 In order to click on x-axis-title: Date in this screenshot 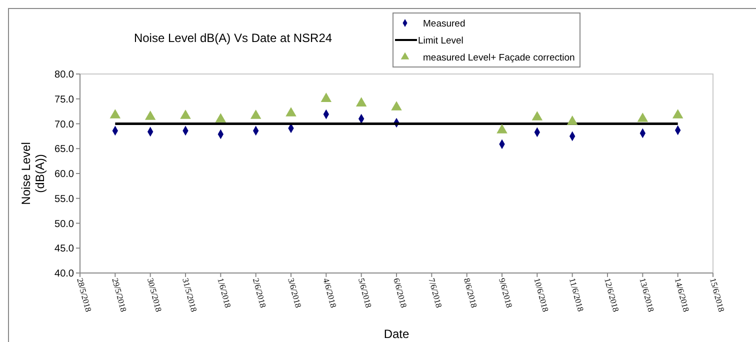, I will do `click(397, 334)`.